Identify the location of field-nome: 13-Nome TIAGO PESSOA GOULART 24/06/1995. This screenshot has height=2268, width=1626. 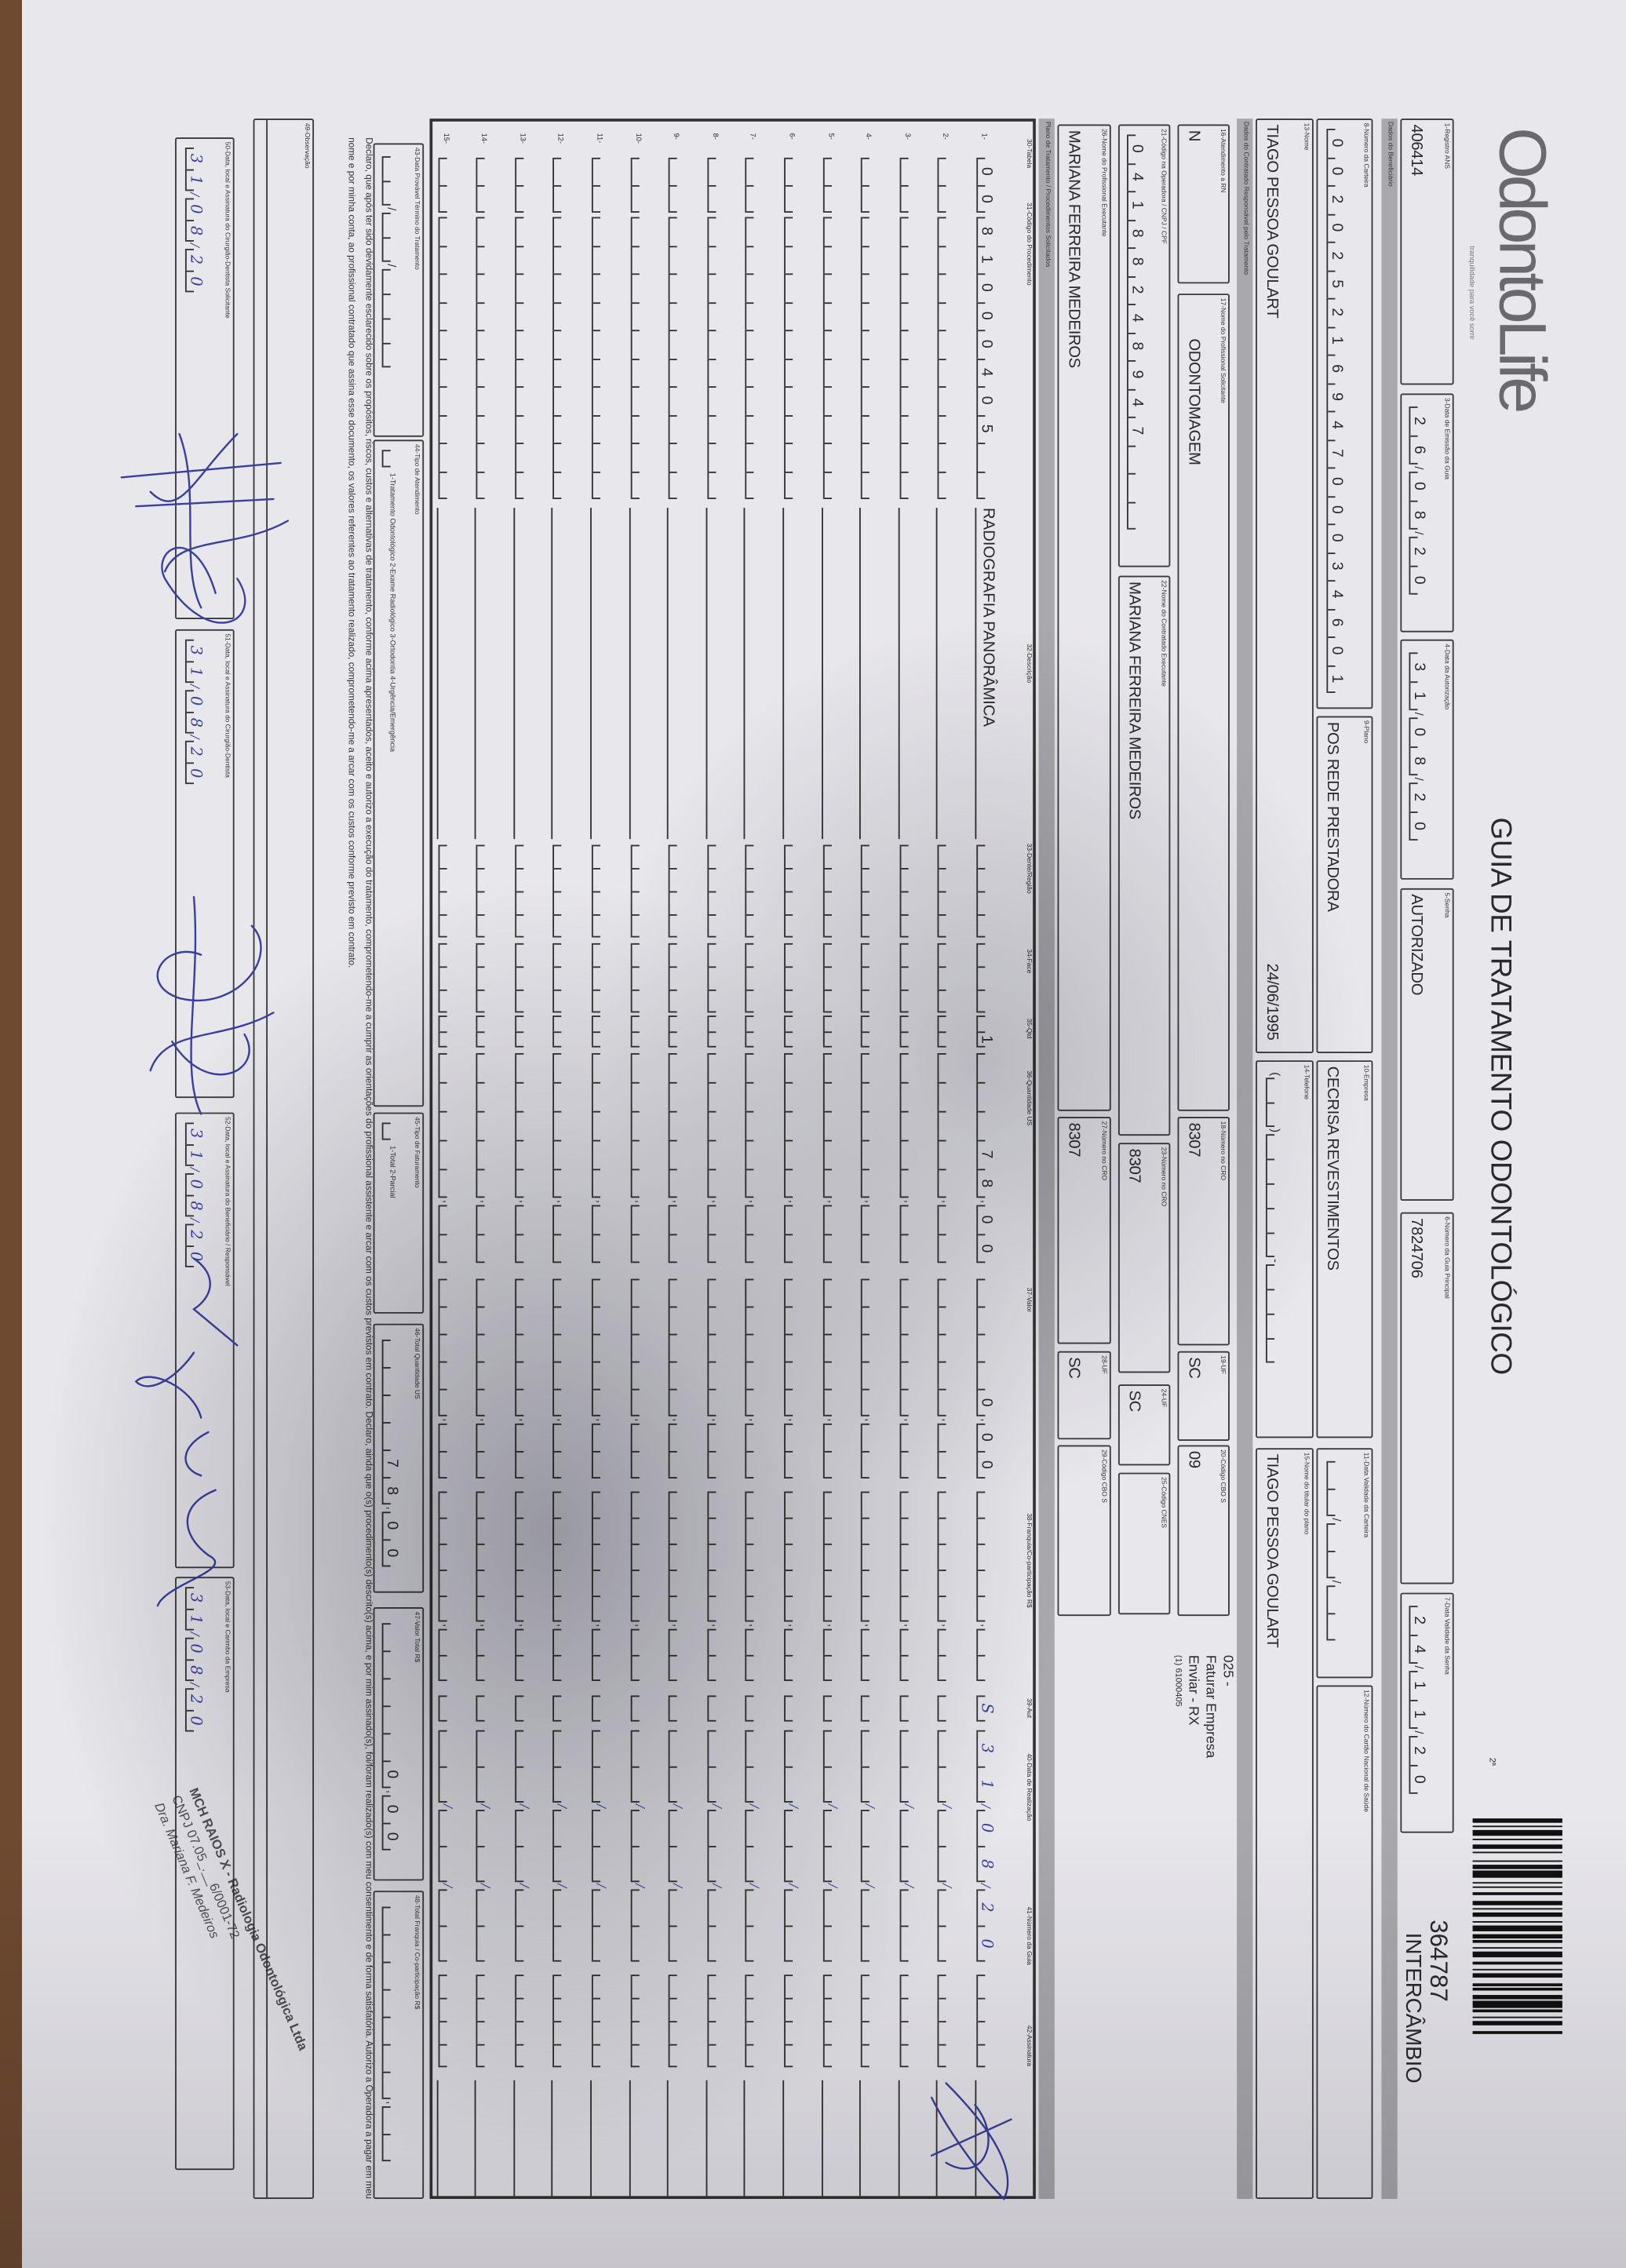
(1285, 586).